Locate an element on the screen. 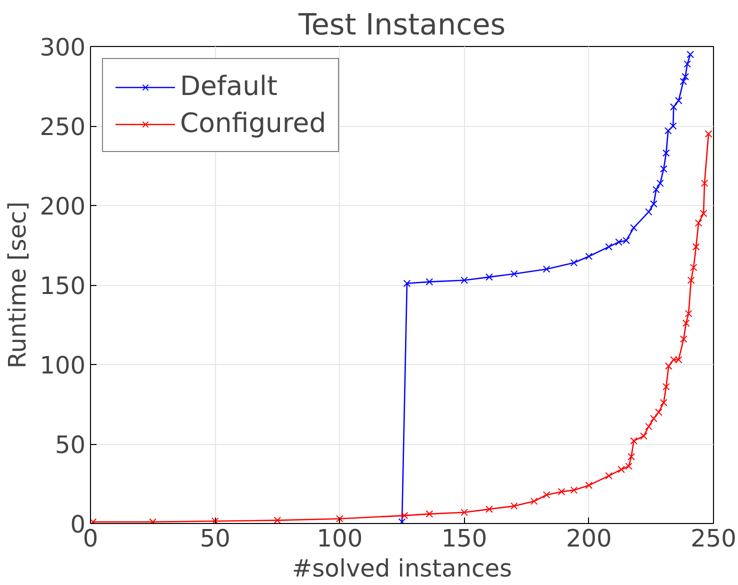 The image size is (738, 585). x-tick-label: 250 is located at coordinates (713, 538).